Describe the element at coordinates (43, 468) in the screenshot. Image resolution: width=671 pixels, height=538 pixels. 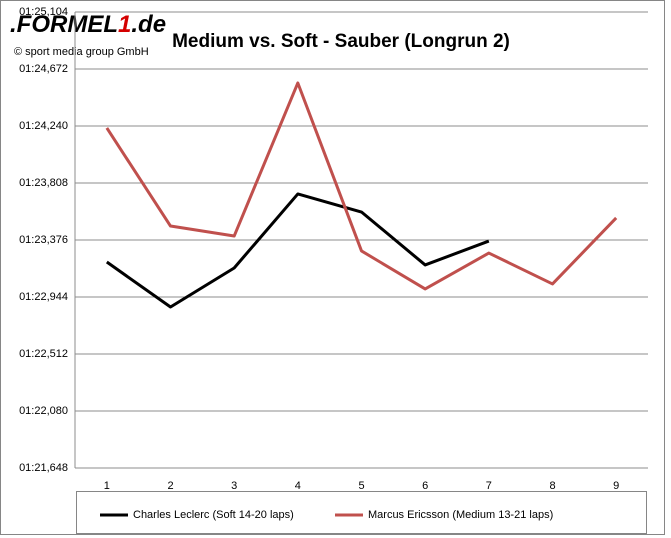
I see `y-tick-label: 01:21,648` at that location.